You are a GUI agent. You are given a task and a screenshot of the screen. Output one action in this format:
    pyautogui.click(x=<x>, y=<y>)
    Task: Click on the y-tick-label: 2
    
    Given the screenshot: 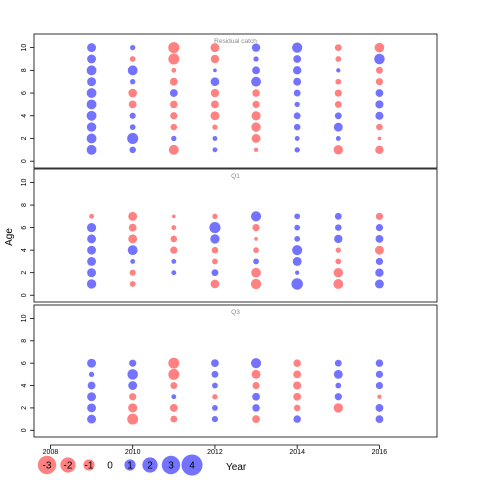 What is the action you would take?
    pyautogui.click(x=24, y=408)
    